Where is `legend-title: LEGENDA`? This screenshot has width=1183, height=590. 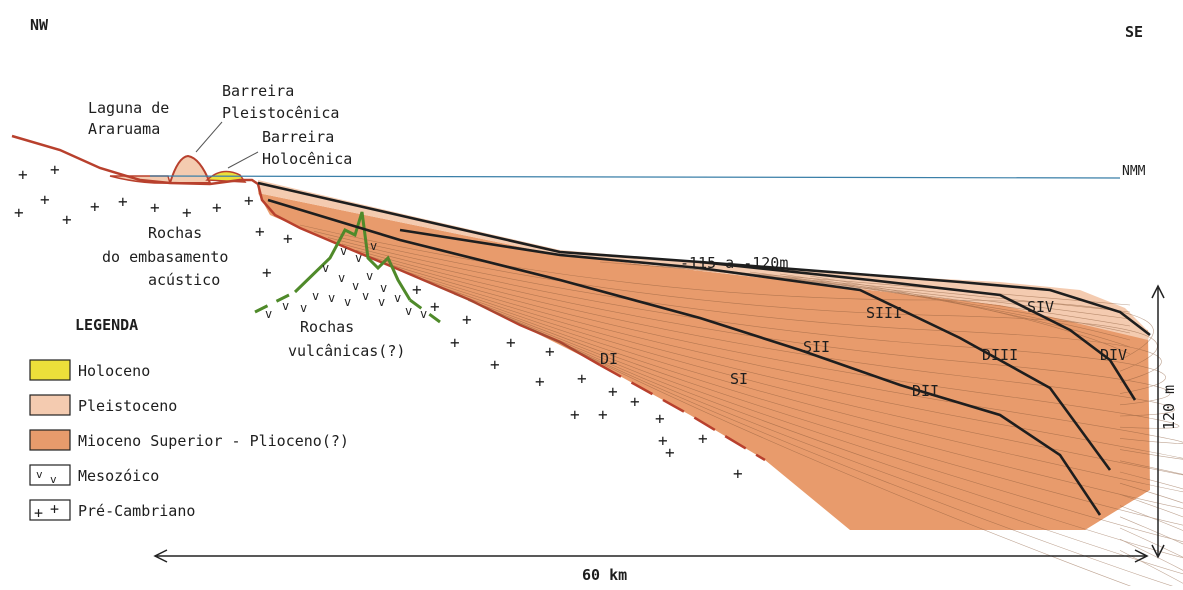
legend-title: LEGENDA is located at coordinates (106, 325).